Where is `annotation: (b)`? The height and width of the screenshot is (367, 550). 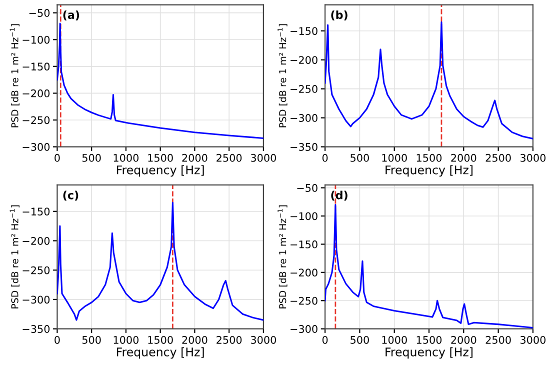 annotation: (b) is located at coordinates (339, 15).